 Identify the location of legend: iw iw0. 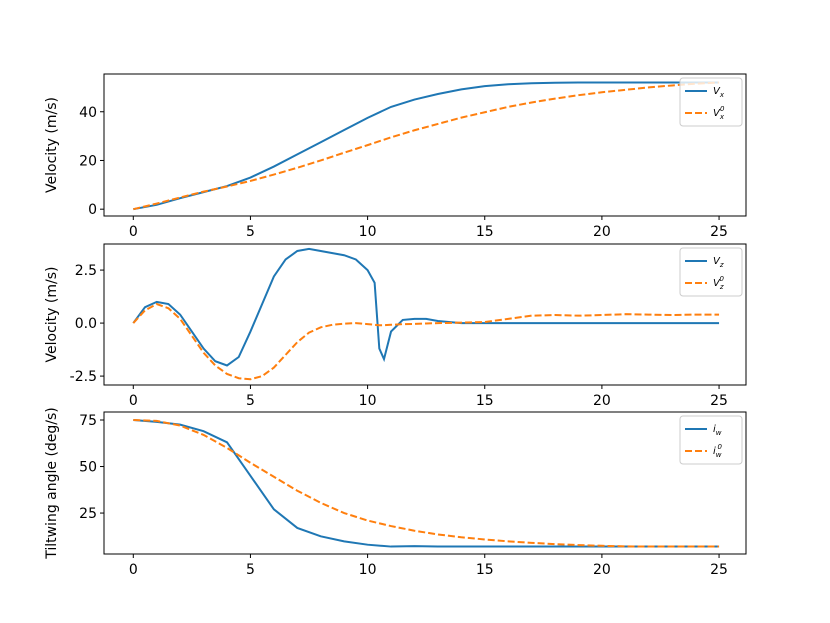
(711, 440).